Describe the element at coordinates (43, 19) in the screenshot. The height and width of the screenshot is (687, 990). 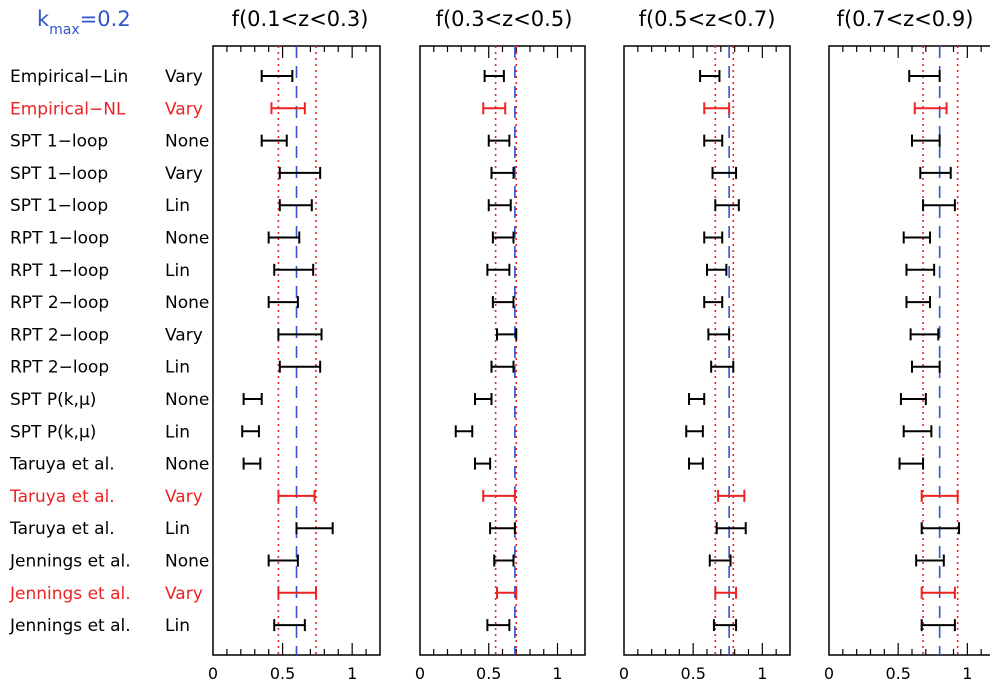
I see `kmax-symbol: k` at that location.